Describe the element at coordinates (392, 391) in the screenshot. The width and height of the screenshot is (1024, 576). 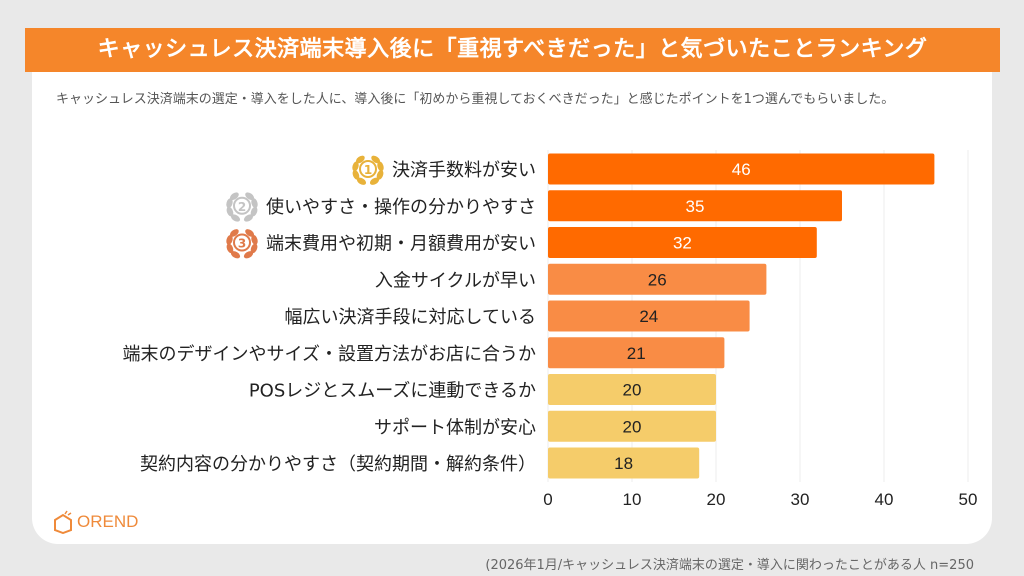
I see `category-label: POSレジとスムーズに連動できるか` at that location.